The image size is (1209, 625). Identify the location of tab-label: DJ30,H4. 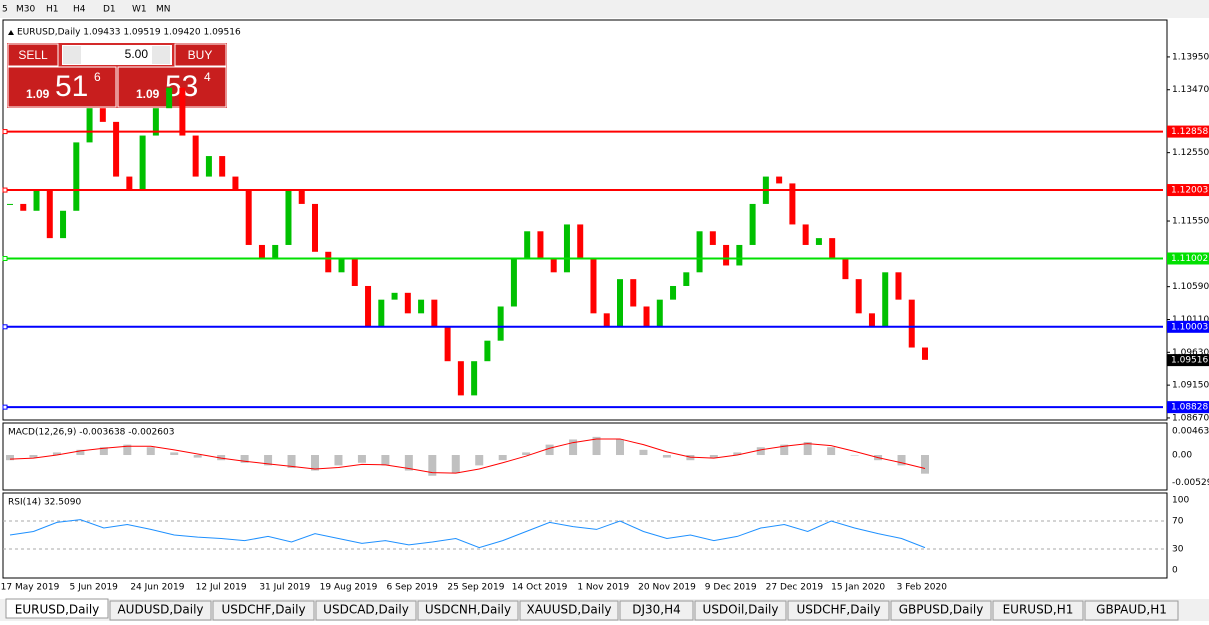
(656, 610).